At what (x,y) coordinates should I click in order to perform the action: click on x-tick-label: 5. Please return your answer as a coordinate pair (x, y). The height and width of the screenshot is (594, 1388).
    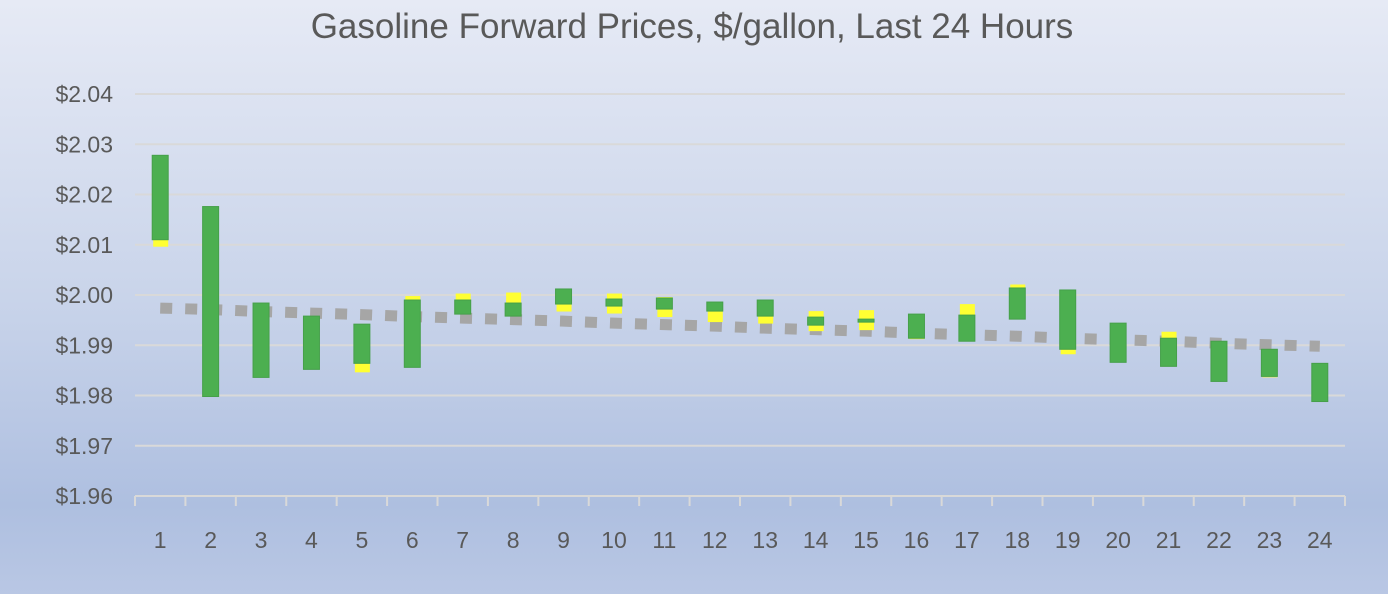
    Looking at the image, I should click on (361, 540).